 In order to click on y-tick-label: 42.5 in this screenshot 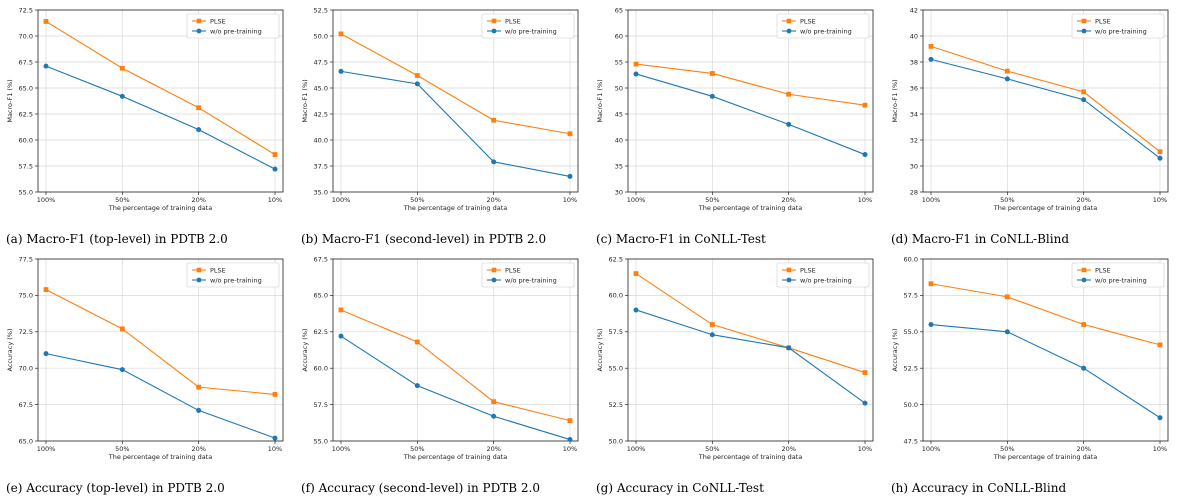, I will do `click(321, 114)`.